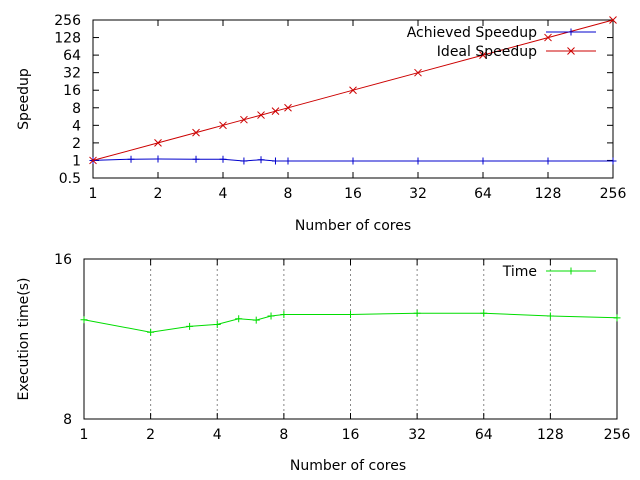 The image size is (640, 480). I want to click on speedup-y-tick-label: 128, so click(67, 39).